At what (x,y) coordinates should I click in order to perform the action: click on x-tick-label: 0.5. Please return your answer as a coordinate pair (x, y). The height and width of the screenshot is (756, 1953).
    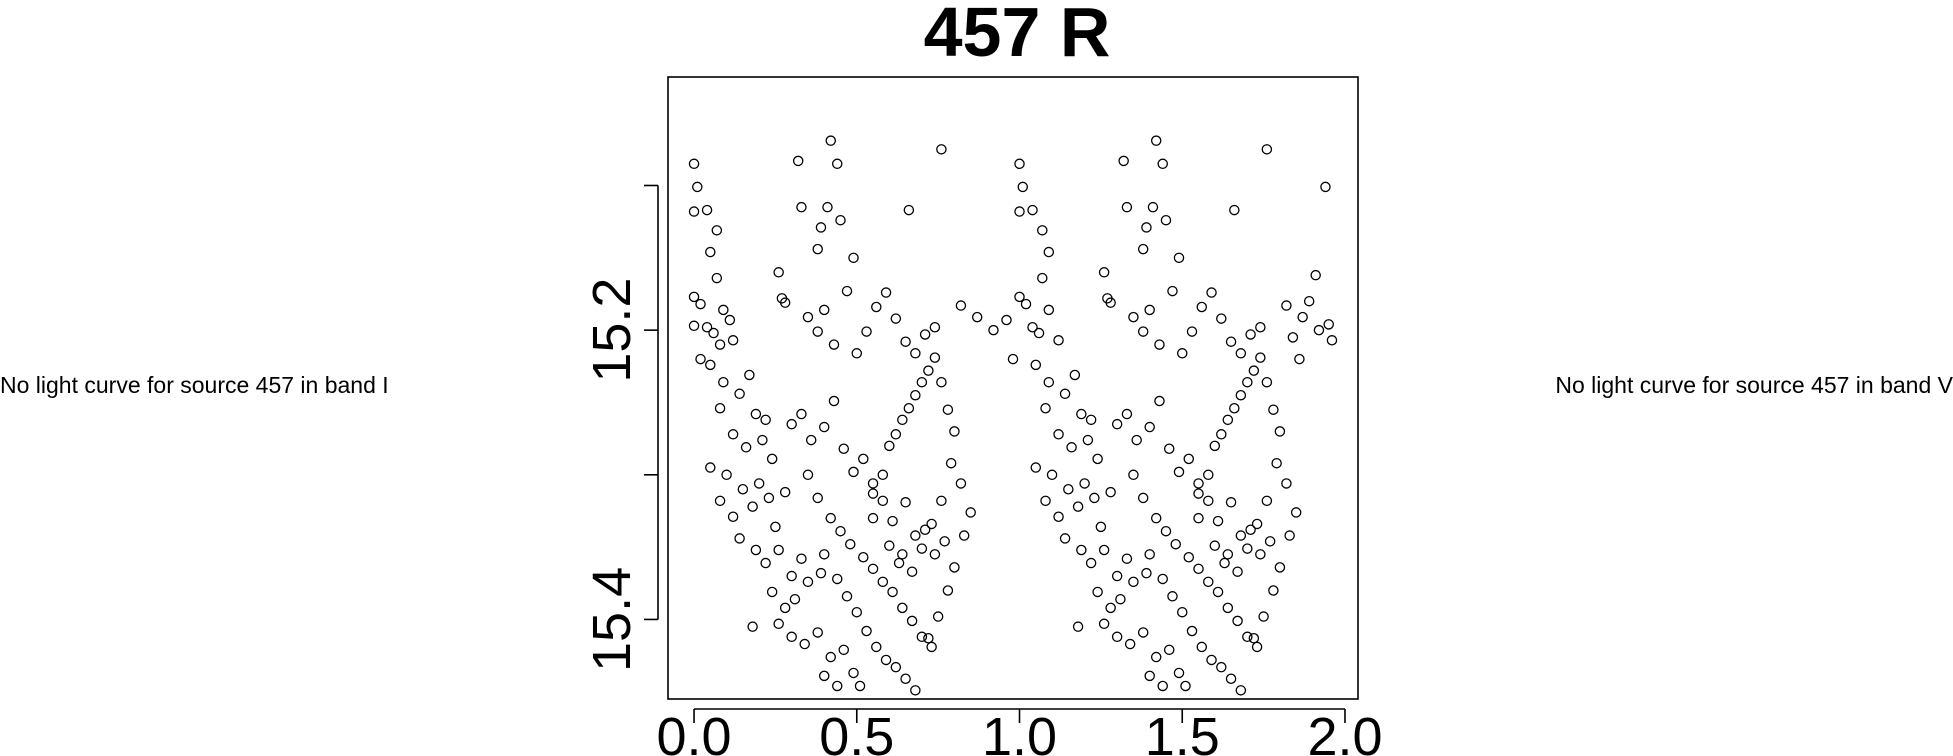
    Looking at the image, I should click on (856, 731).